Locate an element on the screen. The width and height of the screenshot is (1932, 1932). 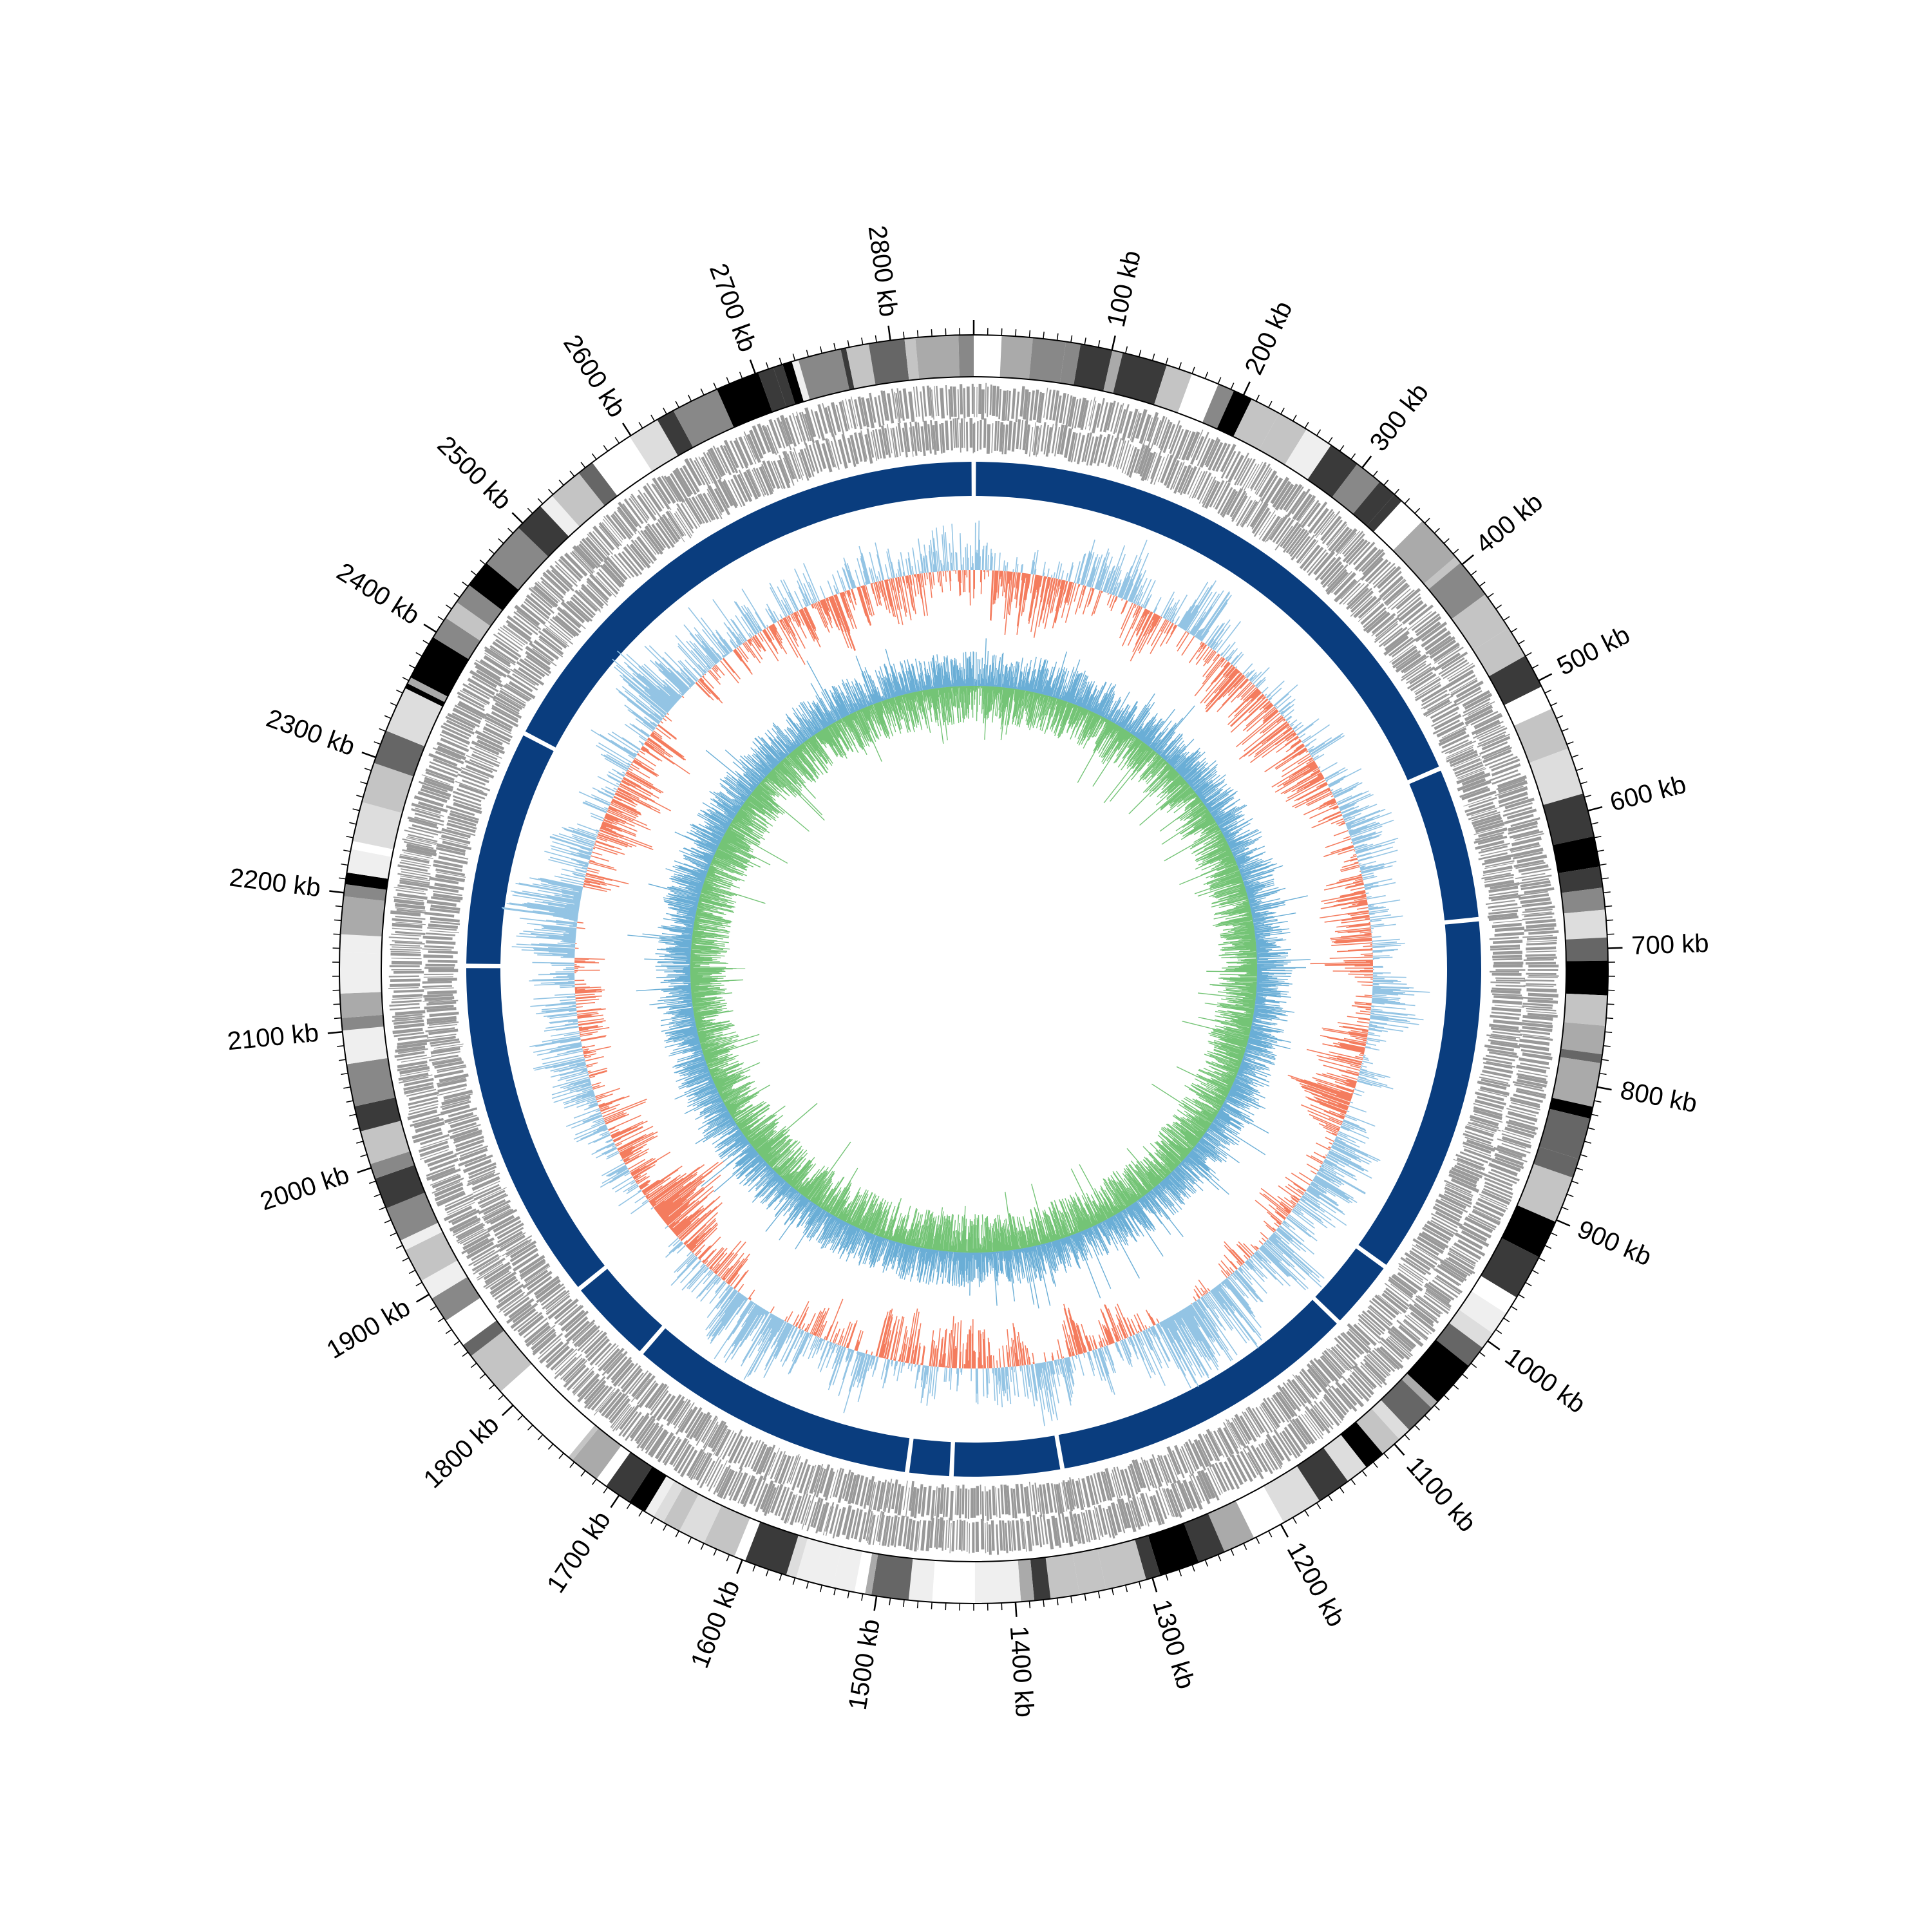
tick-label: 1700 kb is located at coordinates (579, 1552).